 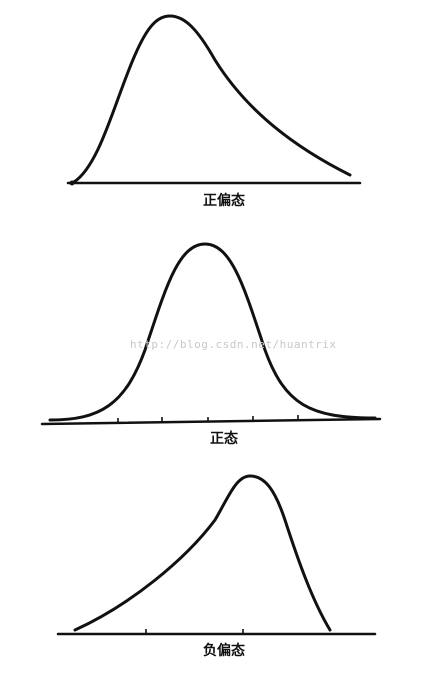 What do you see at coordinates (233, 344) in the screenshot?
I see `watermark-text: http://blog.csdn.net/huantrix` at bounding box center [233, 344].